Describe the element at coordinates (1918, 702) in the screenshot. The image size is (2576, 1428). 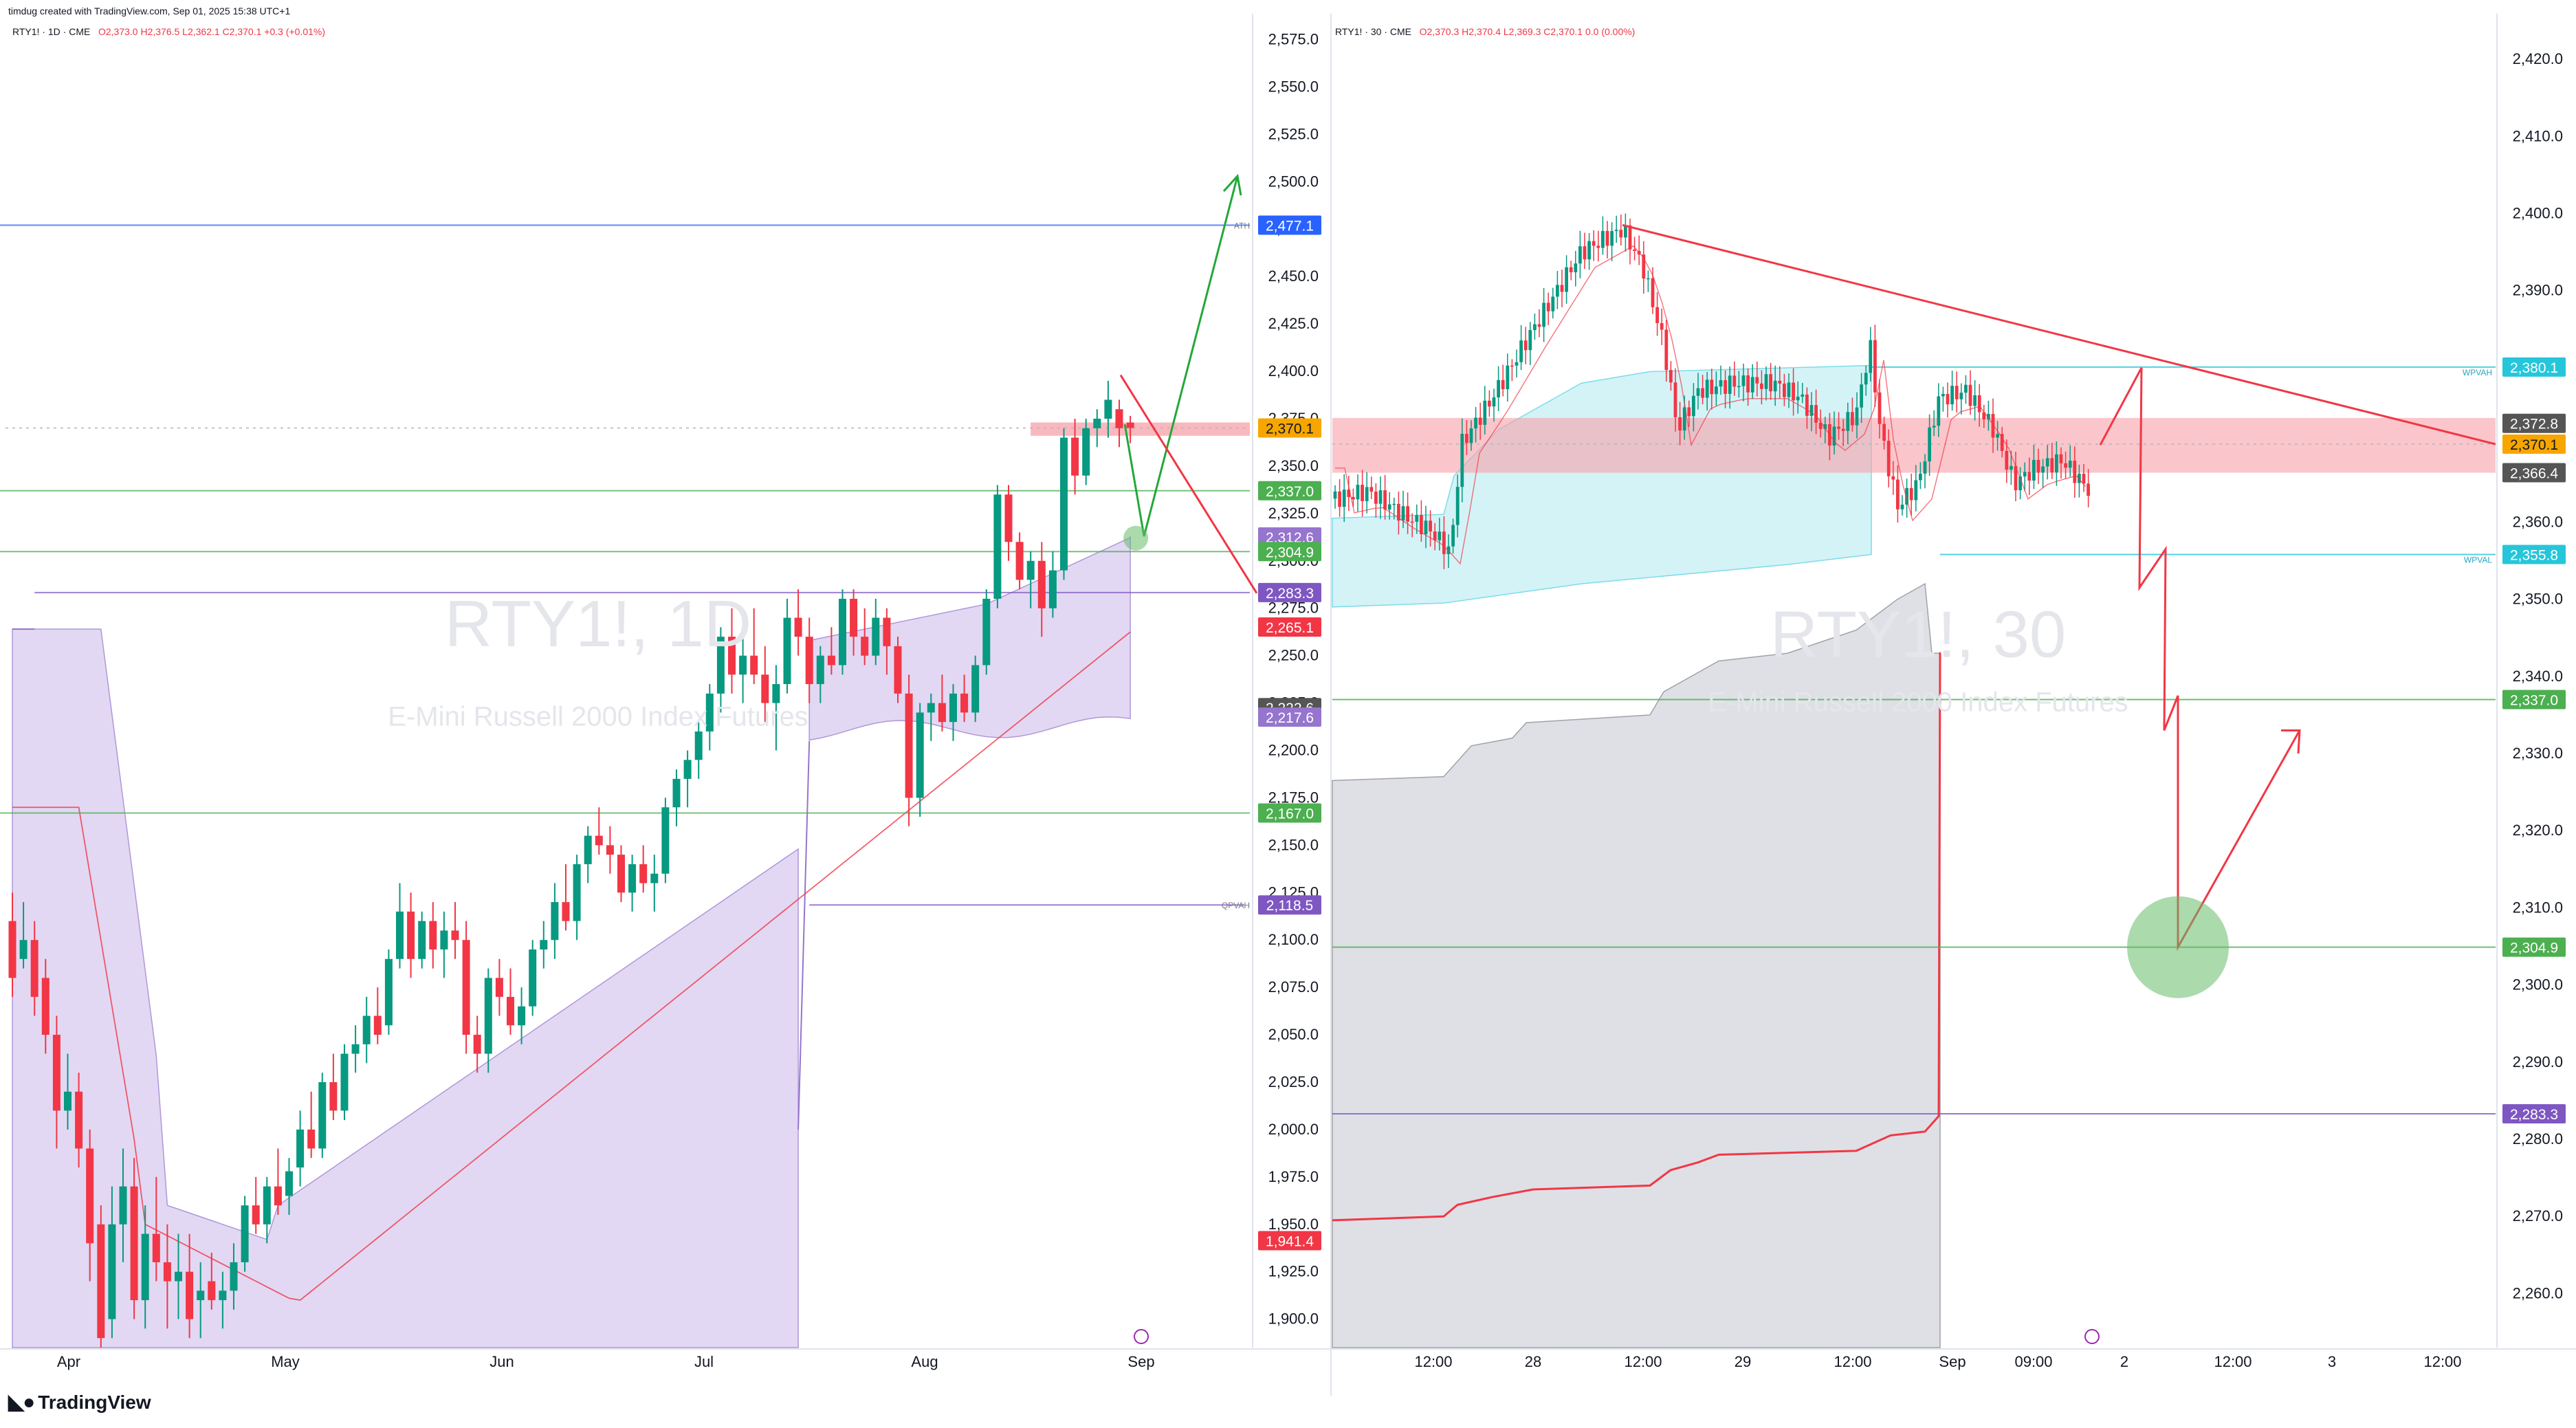
I see `right-watermark-name: E-Mini Russell 2000 Index Futures` at that location.